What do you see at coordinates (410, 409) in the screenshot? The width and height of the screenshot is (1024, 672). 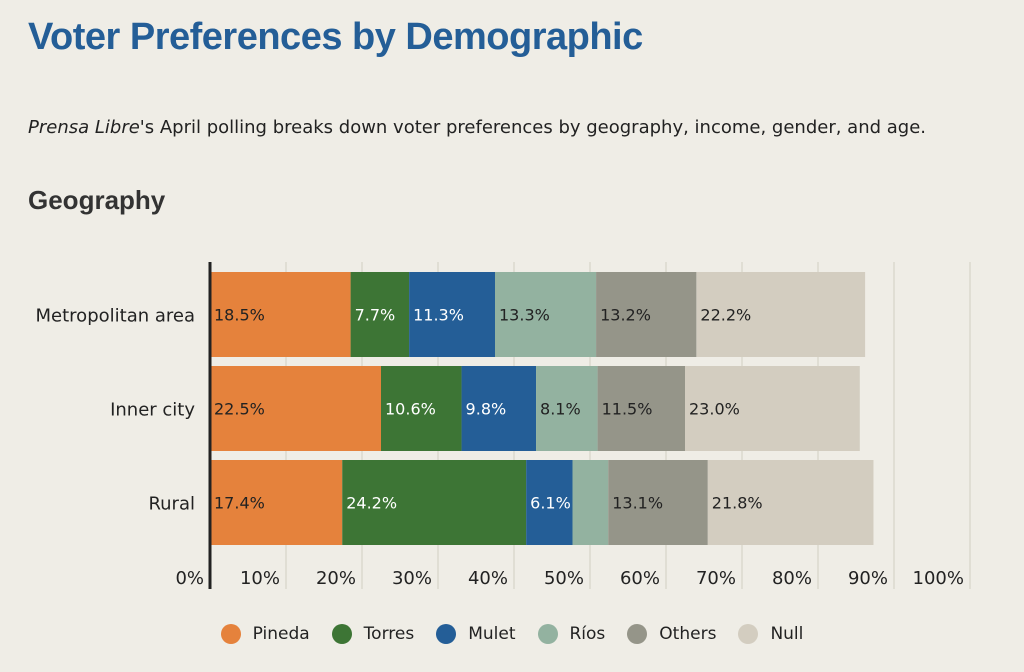 I see `data-label: 10.6%` at bounding box center [410, 409].